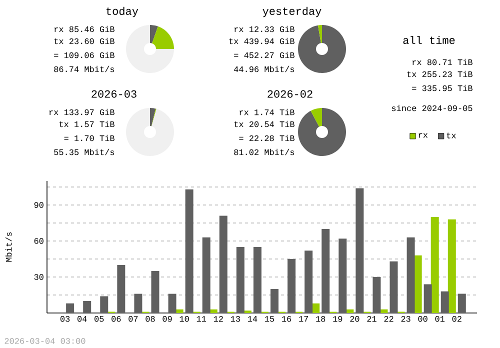 Image resolution: width=500 pixels, height=348 pixels. What do you see at coordinates (457, 319) in the screenshot?
I see `x-tick-label: 02` at bounding box center [457, 319].